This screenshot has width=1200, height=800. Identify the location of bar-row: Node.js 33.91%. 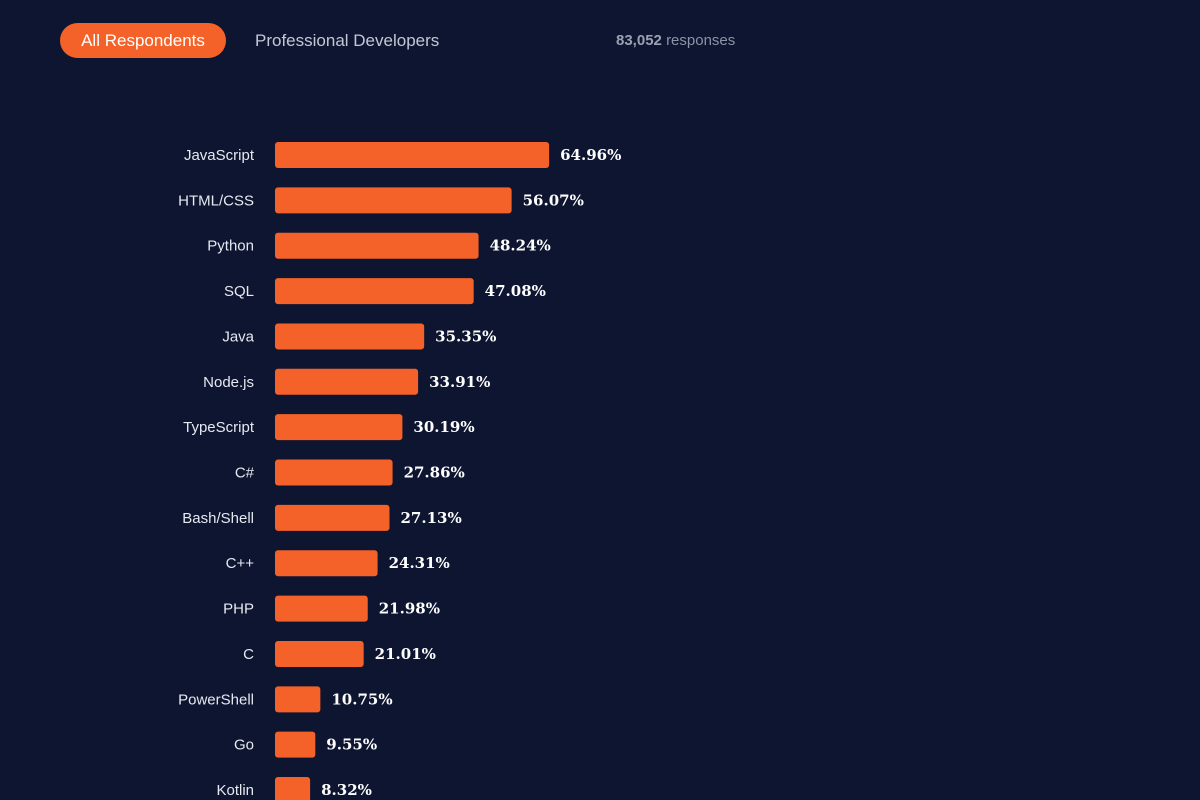
(346, 381).